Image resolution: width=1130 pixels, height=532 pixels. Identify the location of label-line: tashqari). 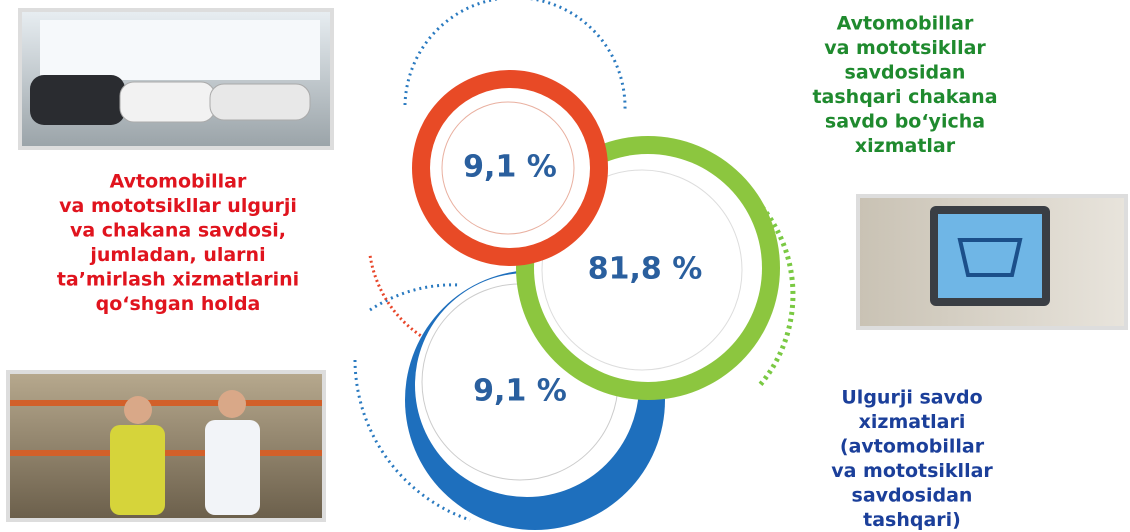
(912, 520).